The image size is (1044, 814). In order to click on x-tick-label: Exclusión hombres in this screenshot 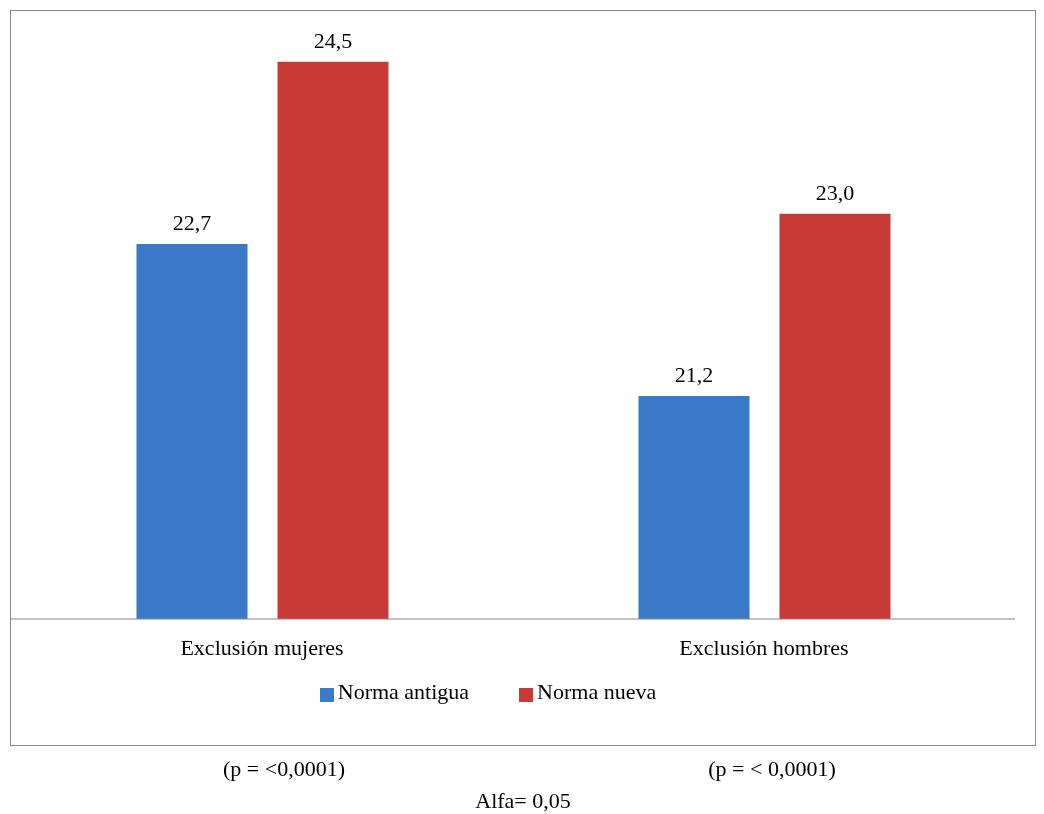, I will do `click(764, 647)`.